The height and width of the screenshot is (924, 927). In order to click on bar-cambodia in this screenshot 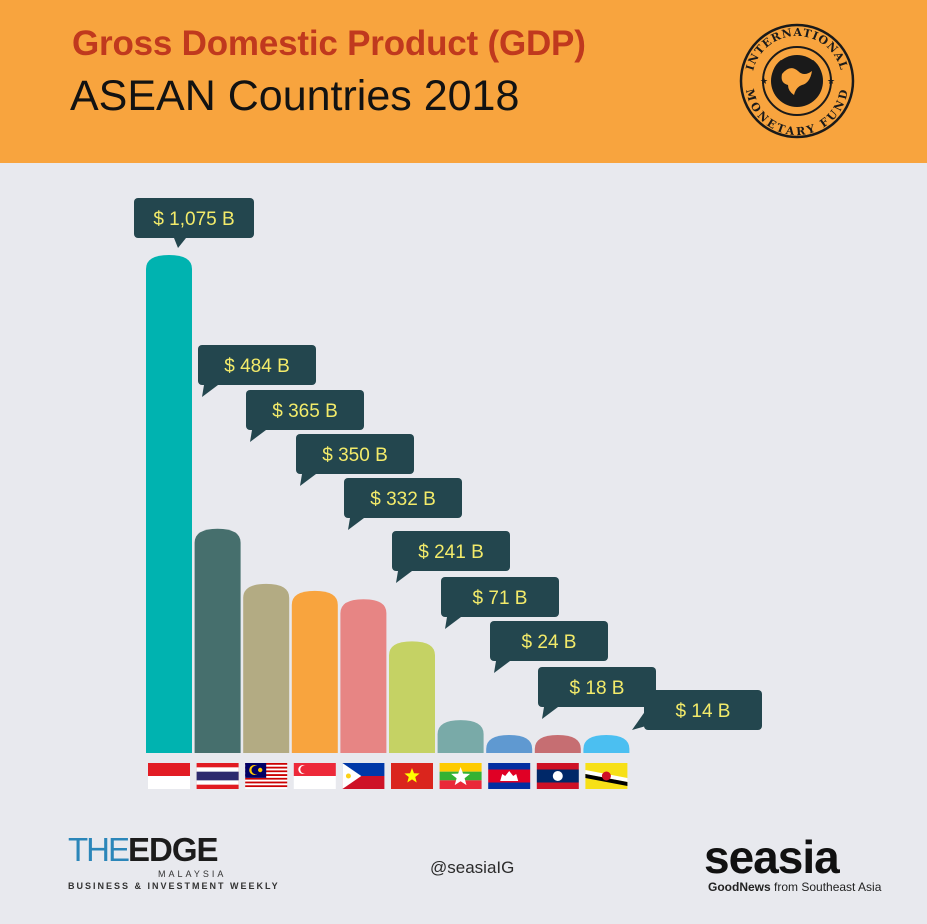, I will do `click(509, 744)`.